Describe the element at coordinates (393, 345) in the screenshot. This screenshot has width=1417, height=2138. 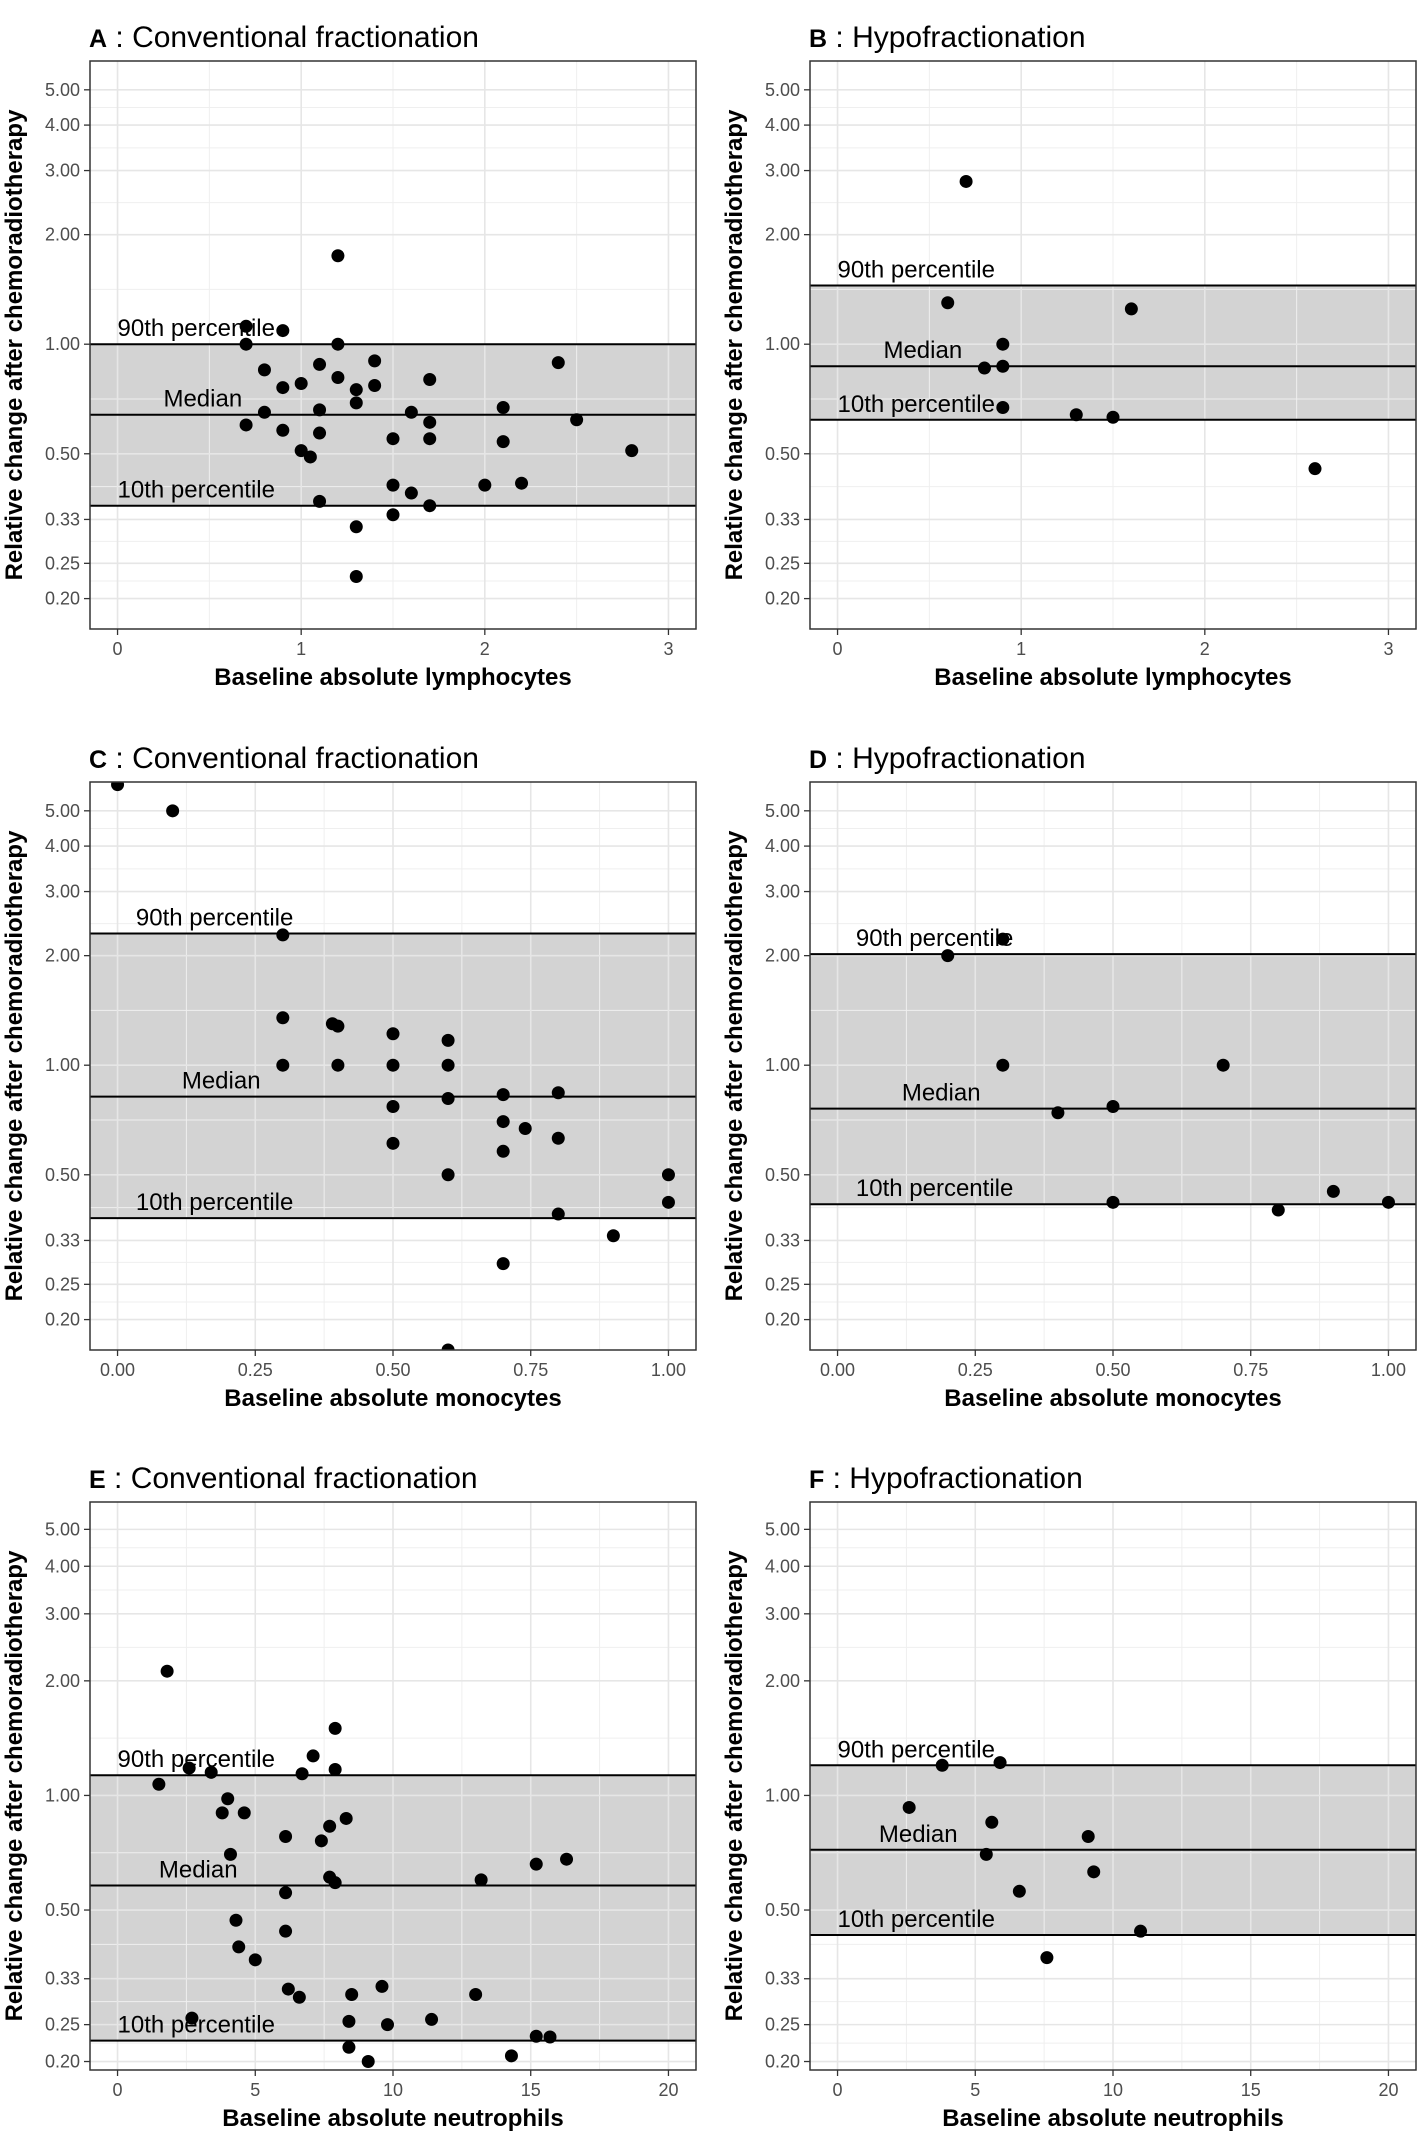
I see `plot-area` at that location.